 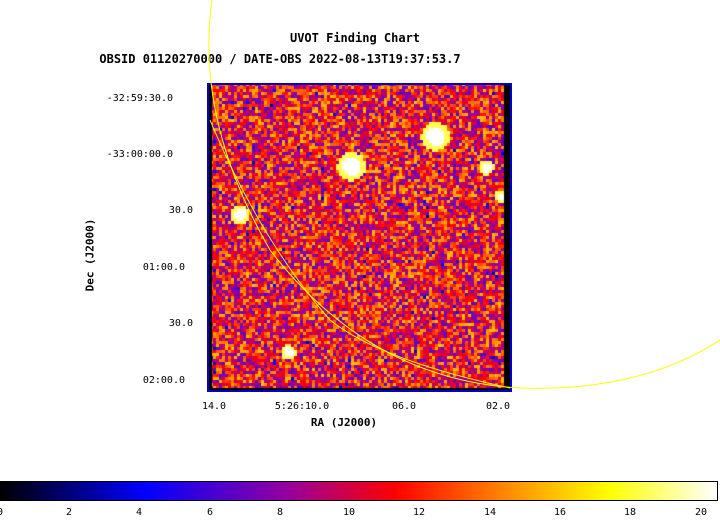 What do you see at coordinates (210, 512) in the screenshot?
I see `colorbar-tick-label: 6` at bounding box center [210, 512].